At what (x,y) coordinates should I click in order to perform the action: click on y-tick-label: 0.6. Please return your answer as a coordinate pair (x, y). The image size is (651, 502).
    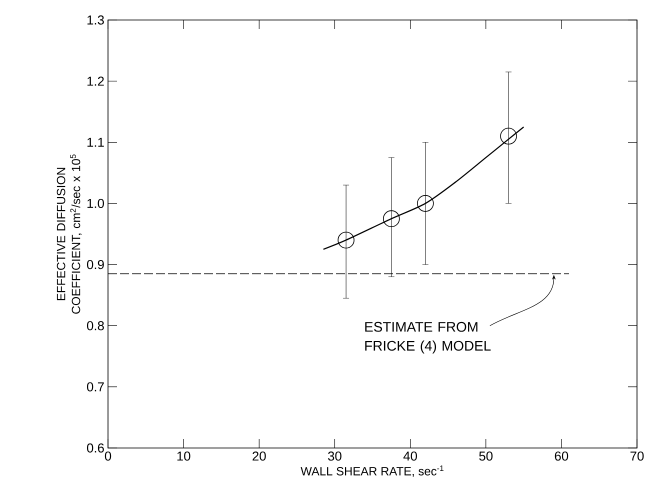
    Looking at the image, I should click on (95, 448).